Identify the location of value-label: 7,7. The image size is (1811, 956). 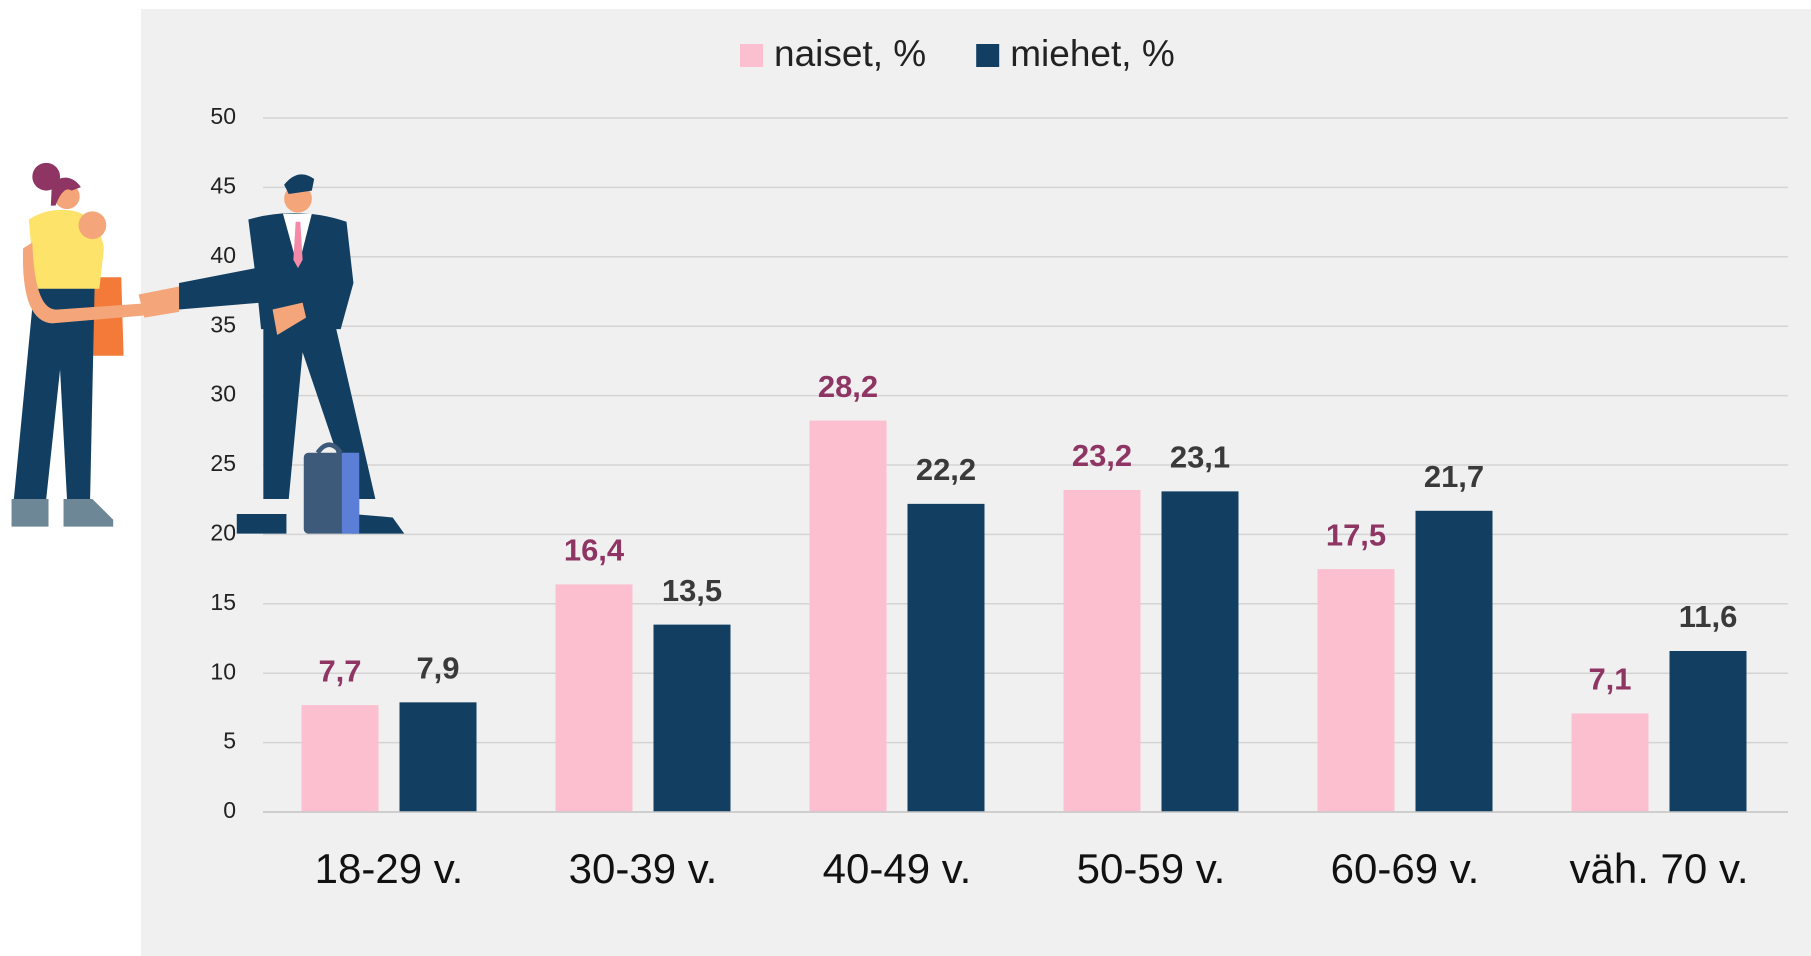
(339, 670).